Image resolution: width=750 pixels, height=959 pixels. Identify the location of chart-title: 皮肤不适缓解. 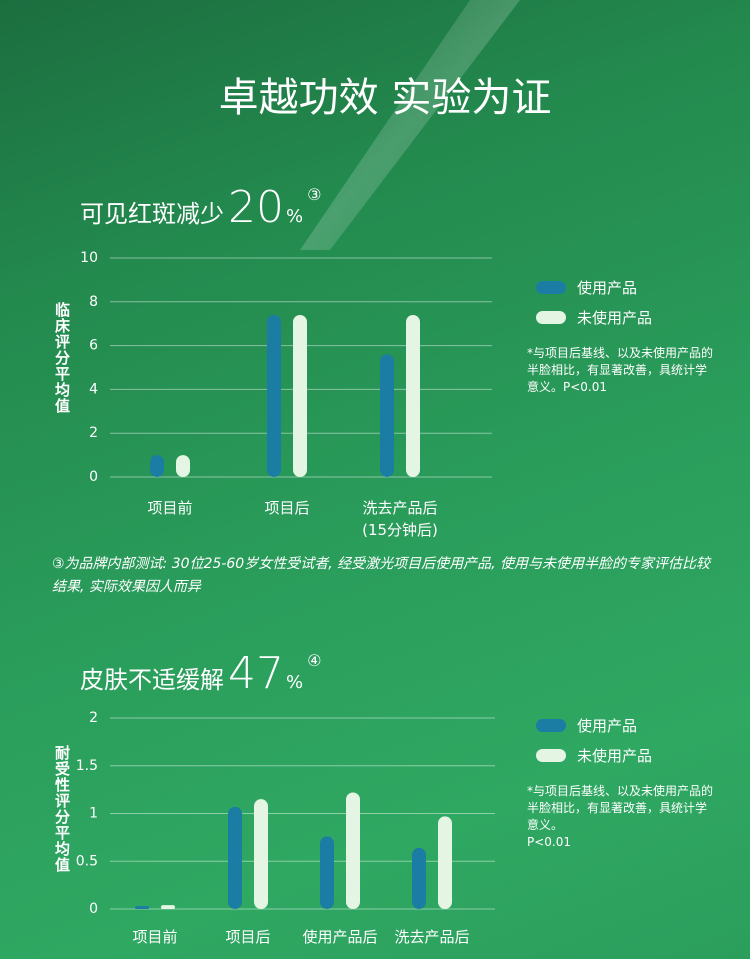
(152, 680).